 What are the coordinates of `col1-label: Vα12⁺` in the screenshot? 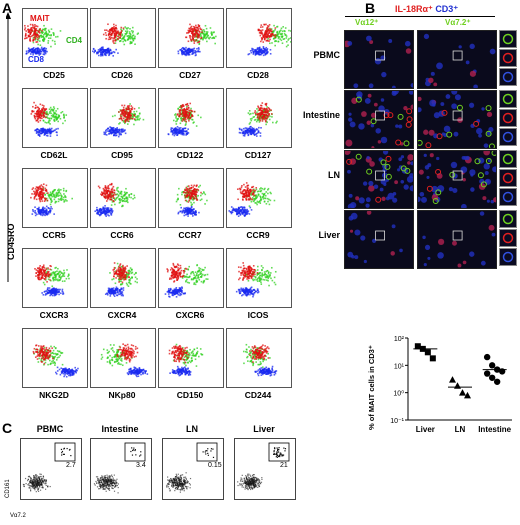 It's located at (367, 22).